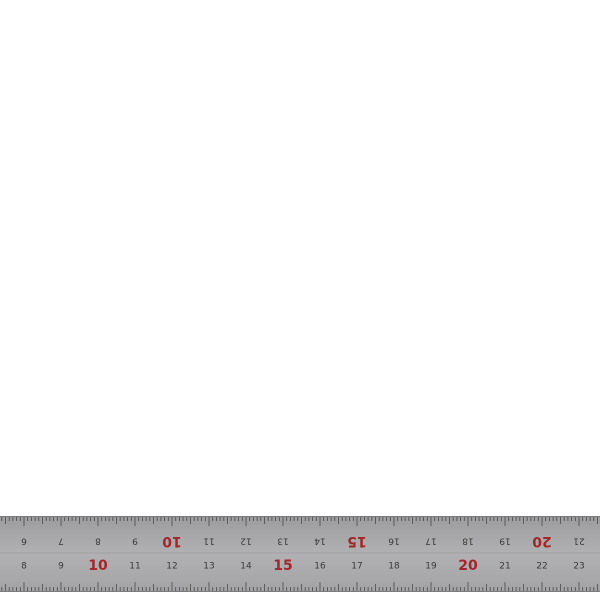  Describe the element at coordinates (61, 541) in the screenshot. I see `scale-label: 7` at that location.